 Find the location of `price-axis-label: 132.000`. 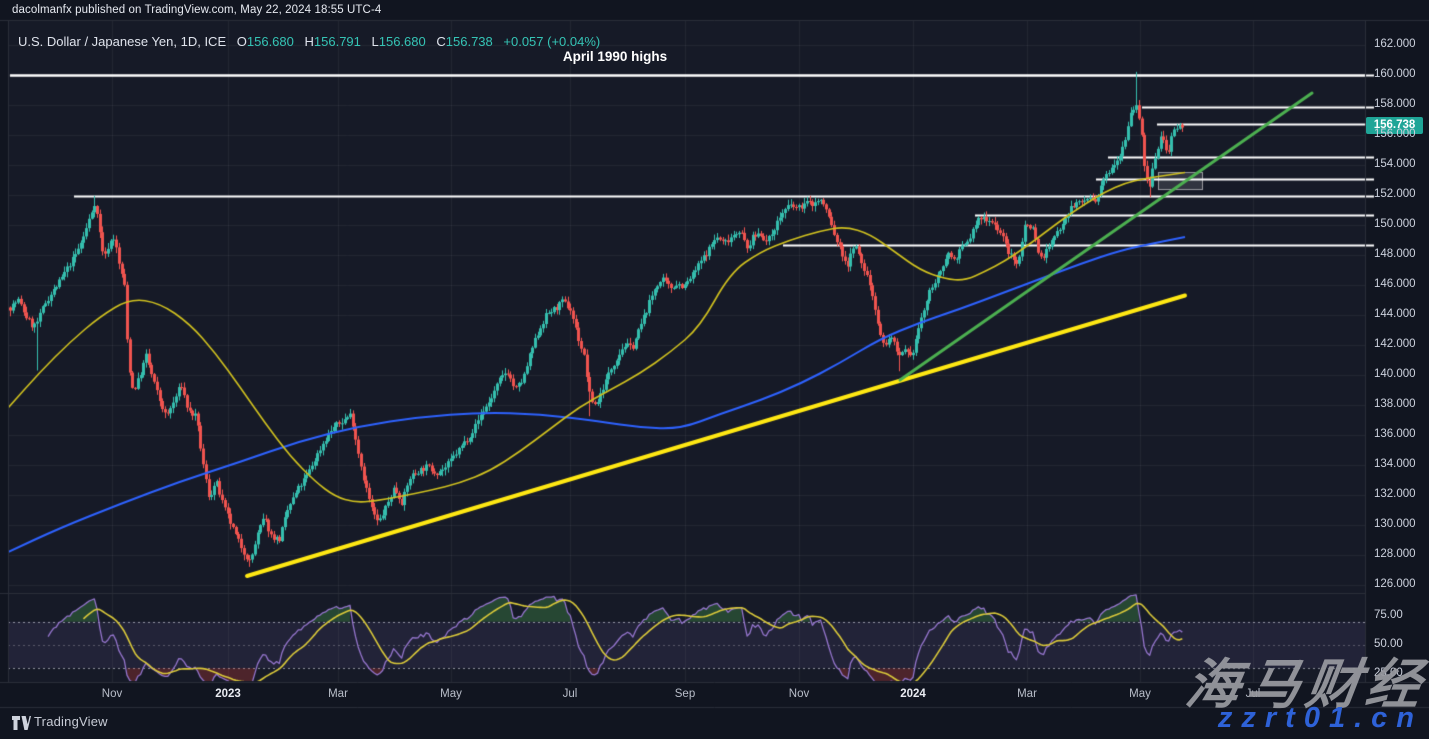

price-axis-label: 132.000 is located at coordinates (1395, 494).